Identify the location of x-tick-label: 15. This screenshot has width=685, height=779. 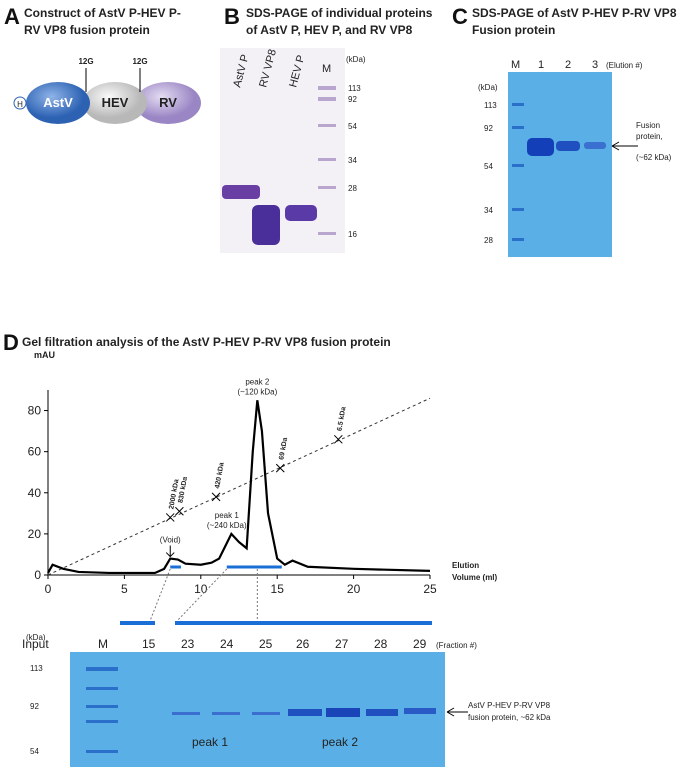
(278, 589).